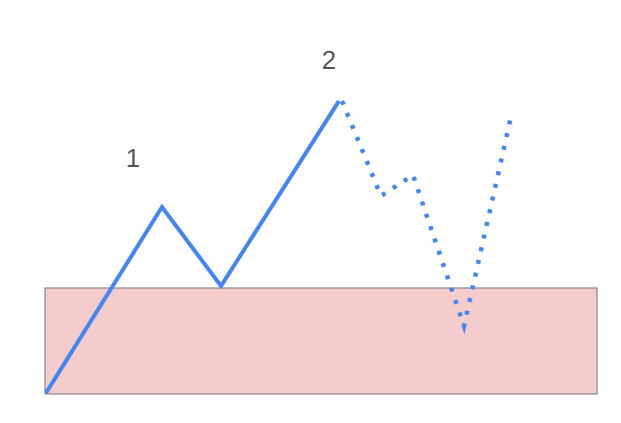  What do you see at coordinates (329, 60) in the screenshot?
I see `wave-label-2: 2` at bounding box center [329, 60].